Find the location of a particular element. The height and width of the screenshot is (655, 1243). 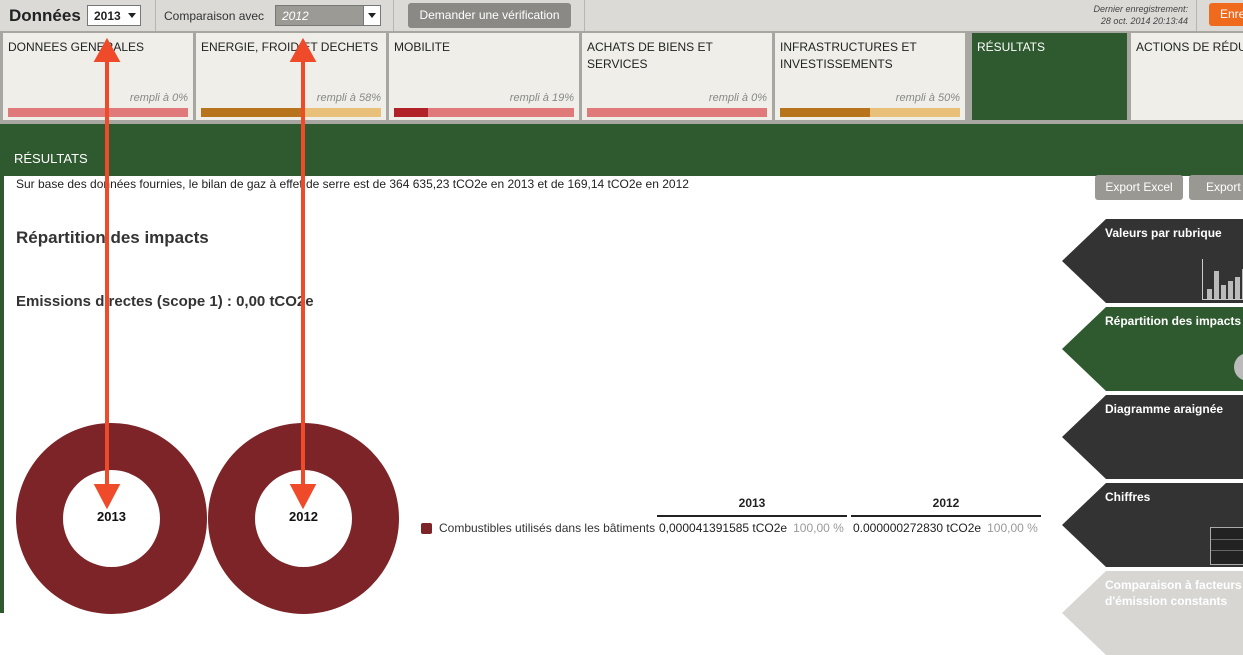

top-toolbar is located at coordinates (621, 15).